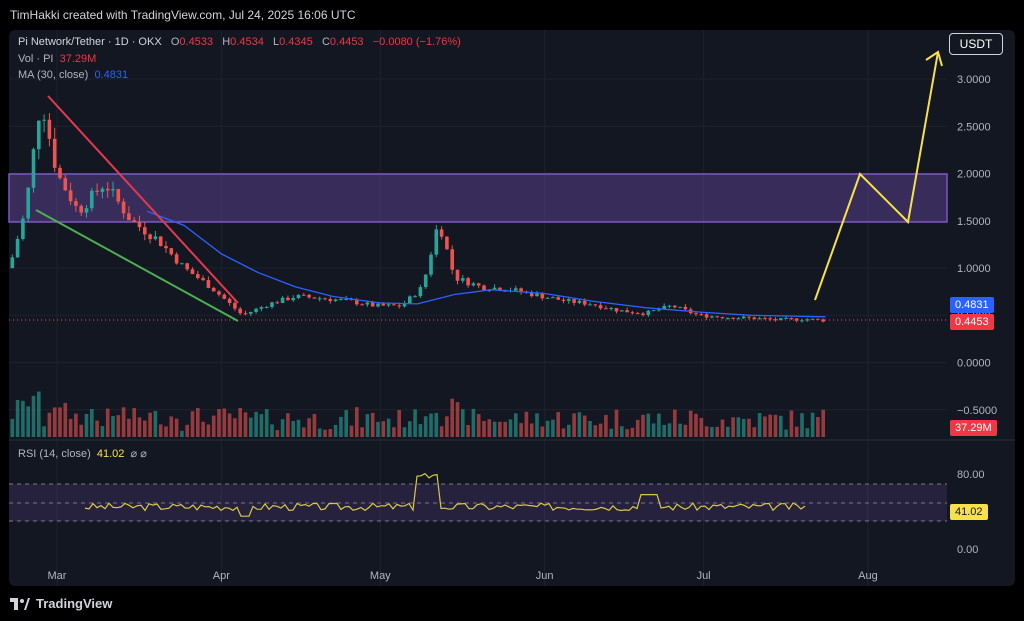  What do you see at coordinates (82, 453) in the screenshot?
I see `legend-rsi: RSI (14, close) 41.02 ⌀ ⌀` at bounding box center [82, 453].